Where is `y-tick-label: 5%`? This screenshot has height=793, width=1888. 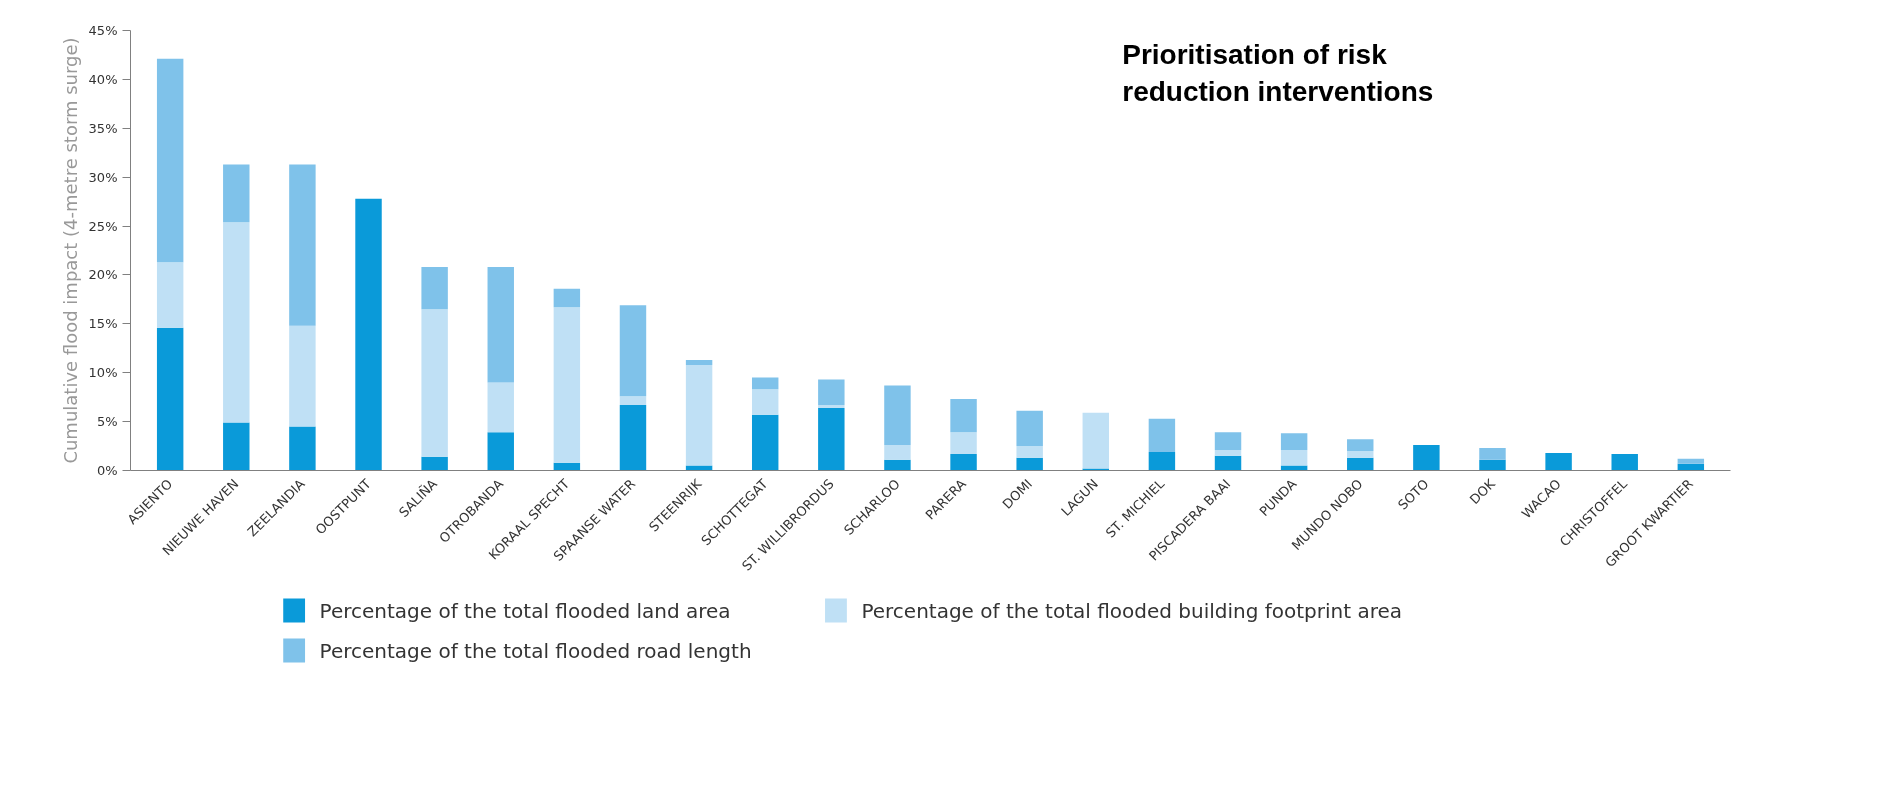
y-tick-label: 5% is located at coordinates (107, 422).